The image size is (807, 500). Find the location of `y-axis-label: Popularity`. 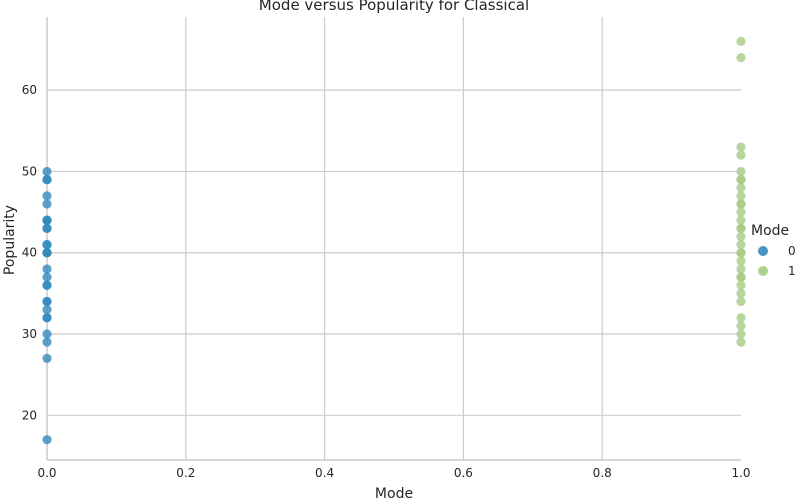

y-axis-label: Popularity is located at coordinates (10, 240).